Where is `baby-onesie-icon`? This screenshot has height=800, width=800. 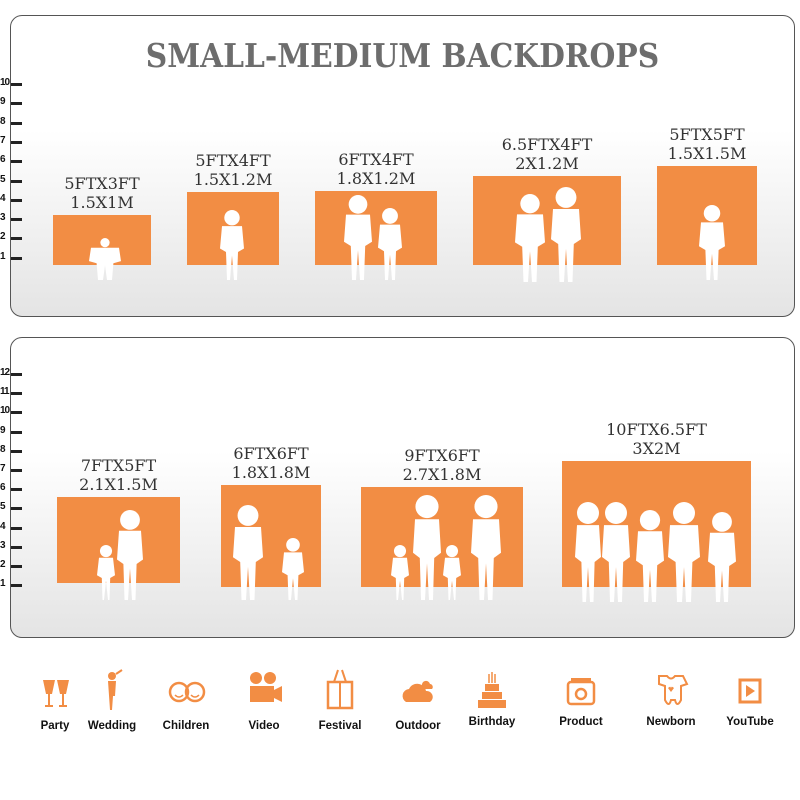
baby-onesie-icon is located at coordinates (671, 691).